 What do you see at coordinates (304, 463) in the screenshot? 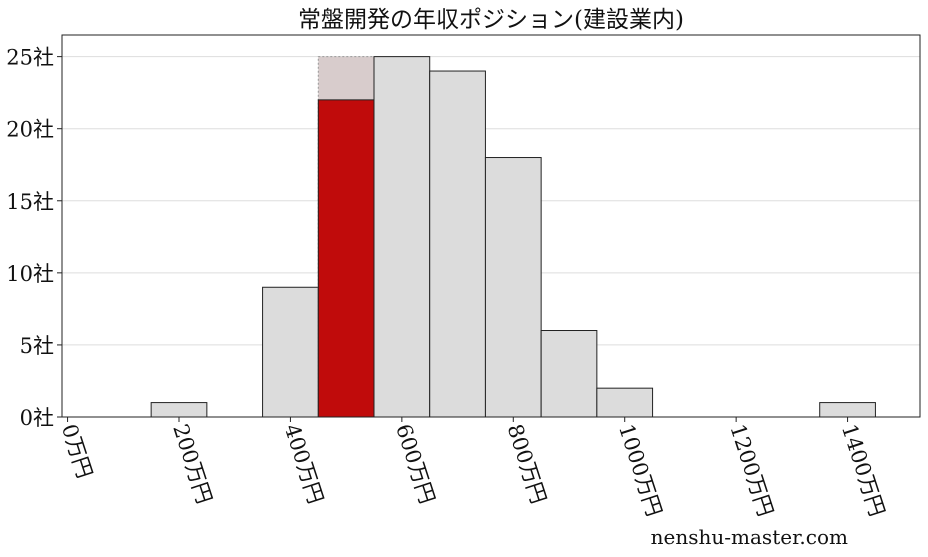
I see `x-tick-label: 400万円` at bounding box center [304, 463].